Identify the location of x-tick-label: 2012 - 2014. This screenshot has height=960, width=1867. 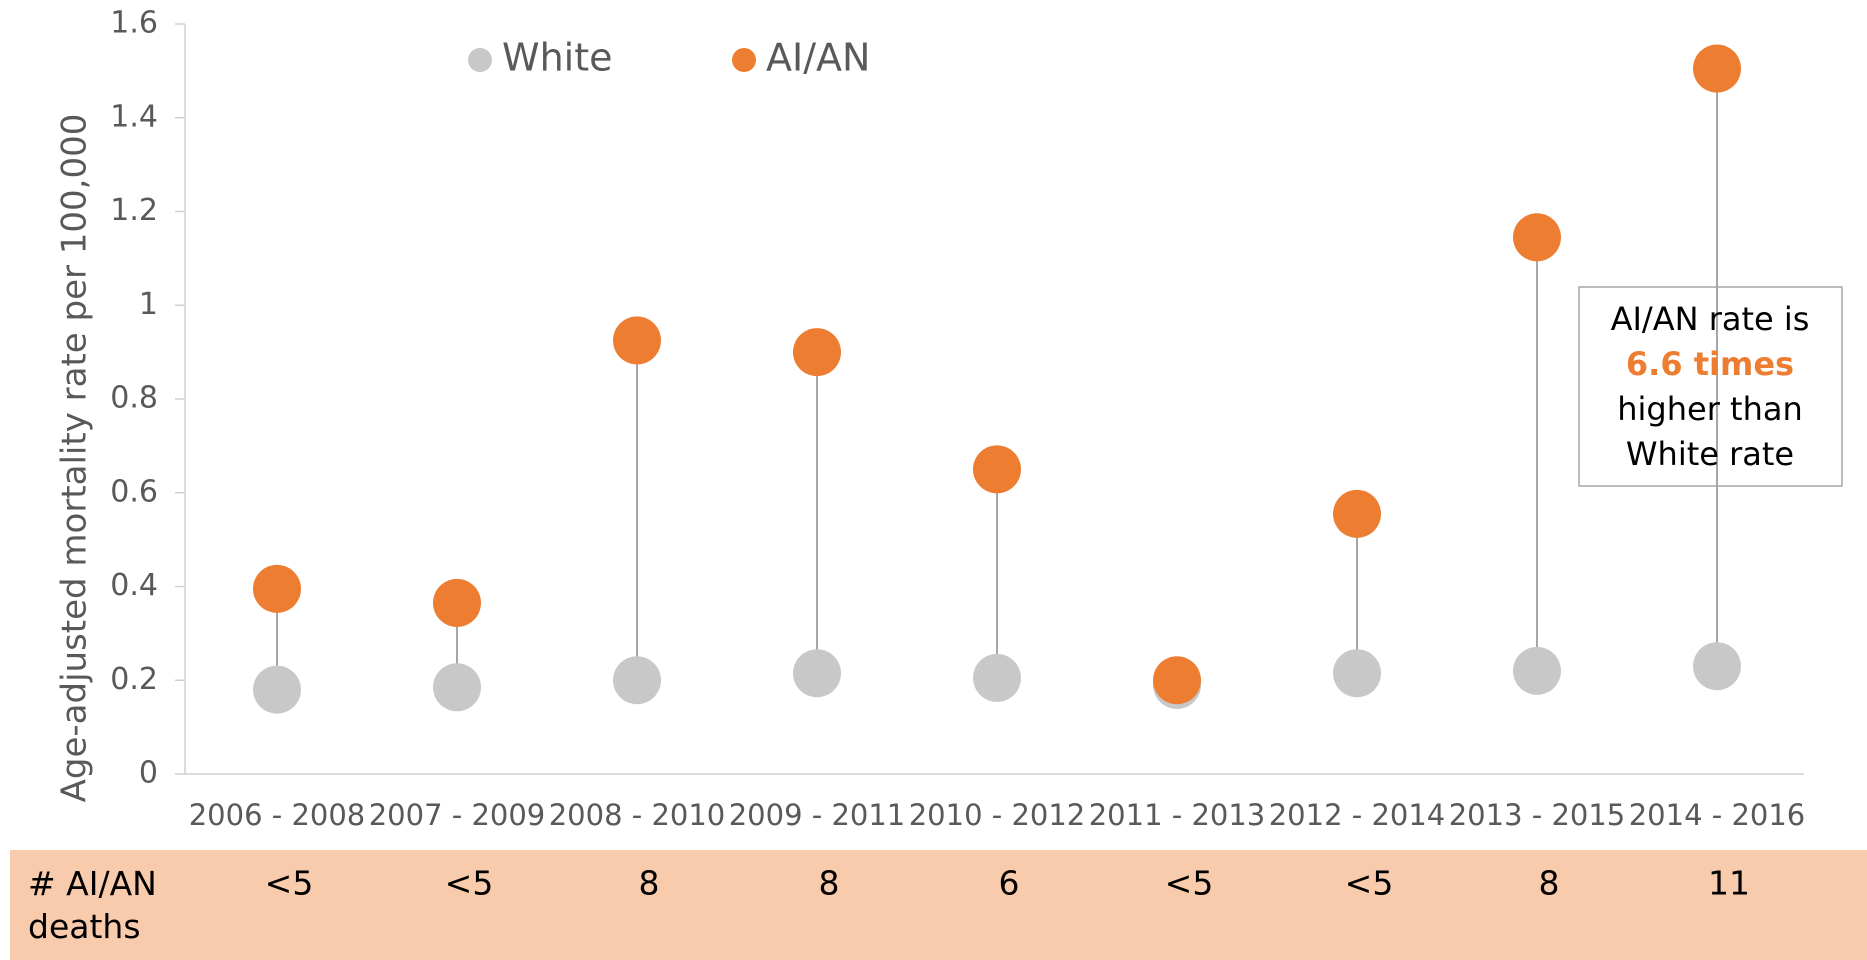
(1357, 815).